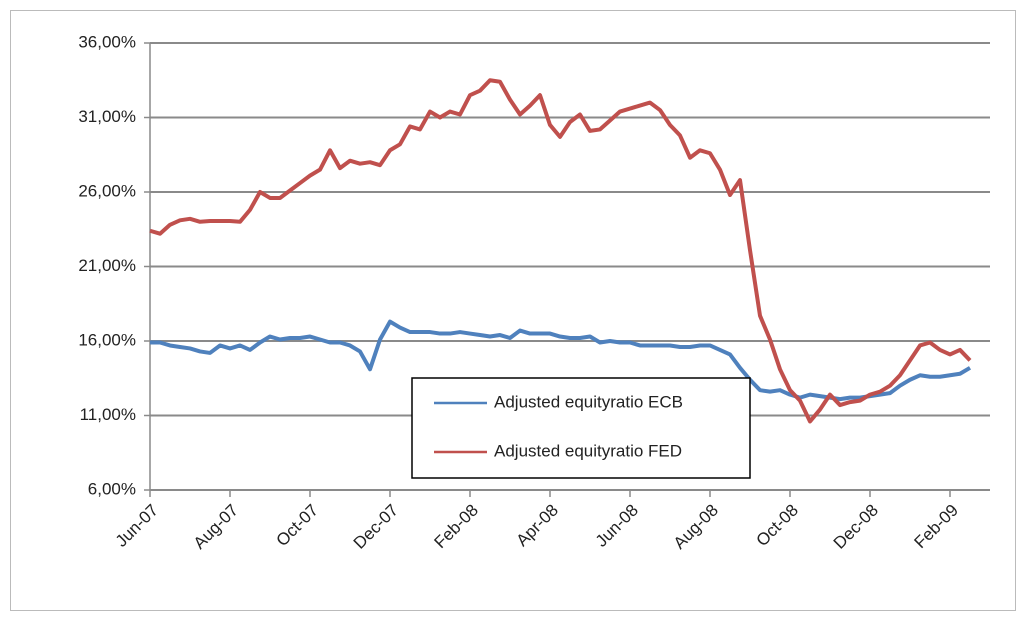 The height and width of the screenshot is (621, 1026). I want to click on y-tick-label: 21,00%, so click(107, 265).